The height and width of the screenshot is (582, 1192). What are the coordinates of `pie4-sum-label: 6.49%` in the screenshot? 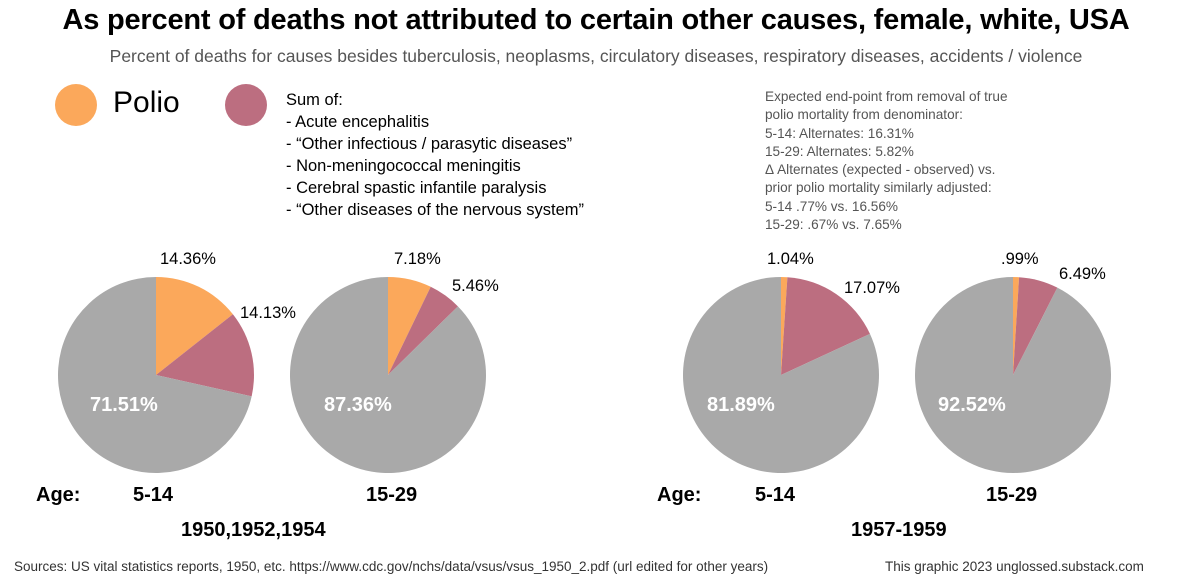 It's located at (1082, 274).